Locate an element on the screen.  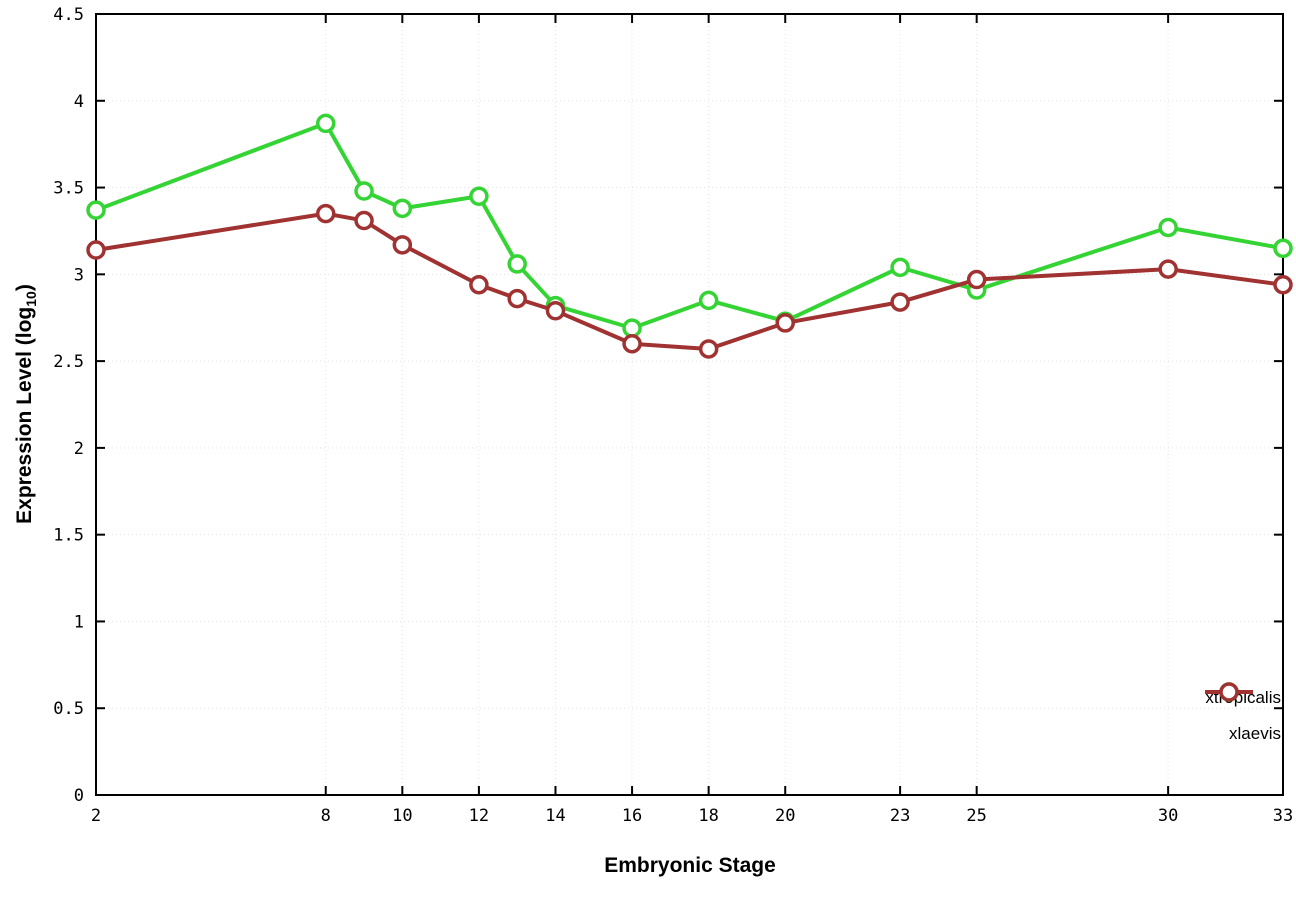
x-tick-label: 14 is located at coordinates (555, 816).